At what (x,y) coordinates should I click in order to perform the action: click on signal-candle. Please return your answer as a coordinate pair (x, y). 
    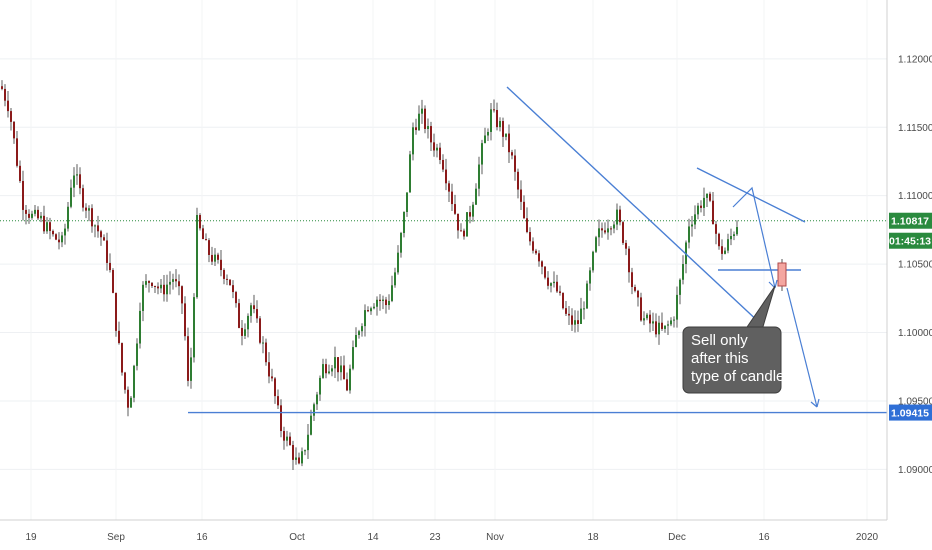
    Looking at the image, I should click on (782, 274).